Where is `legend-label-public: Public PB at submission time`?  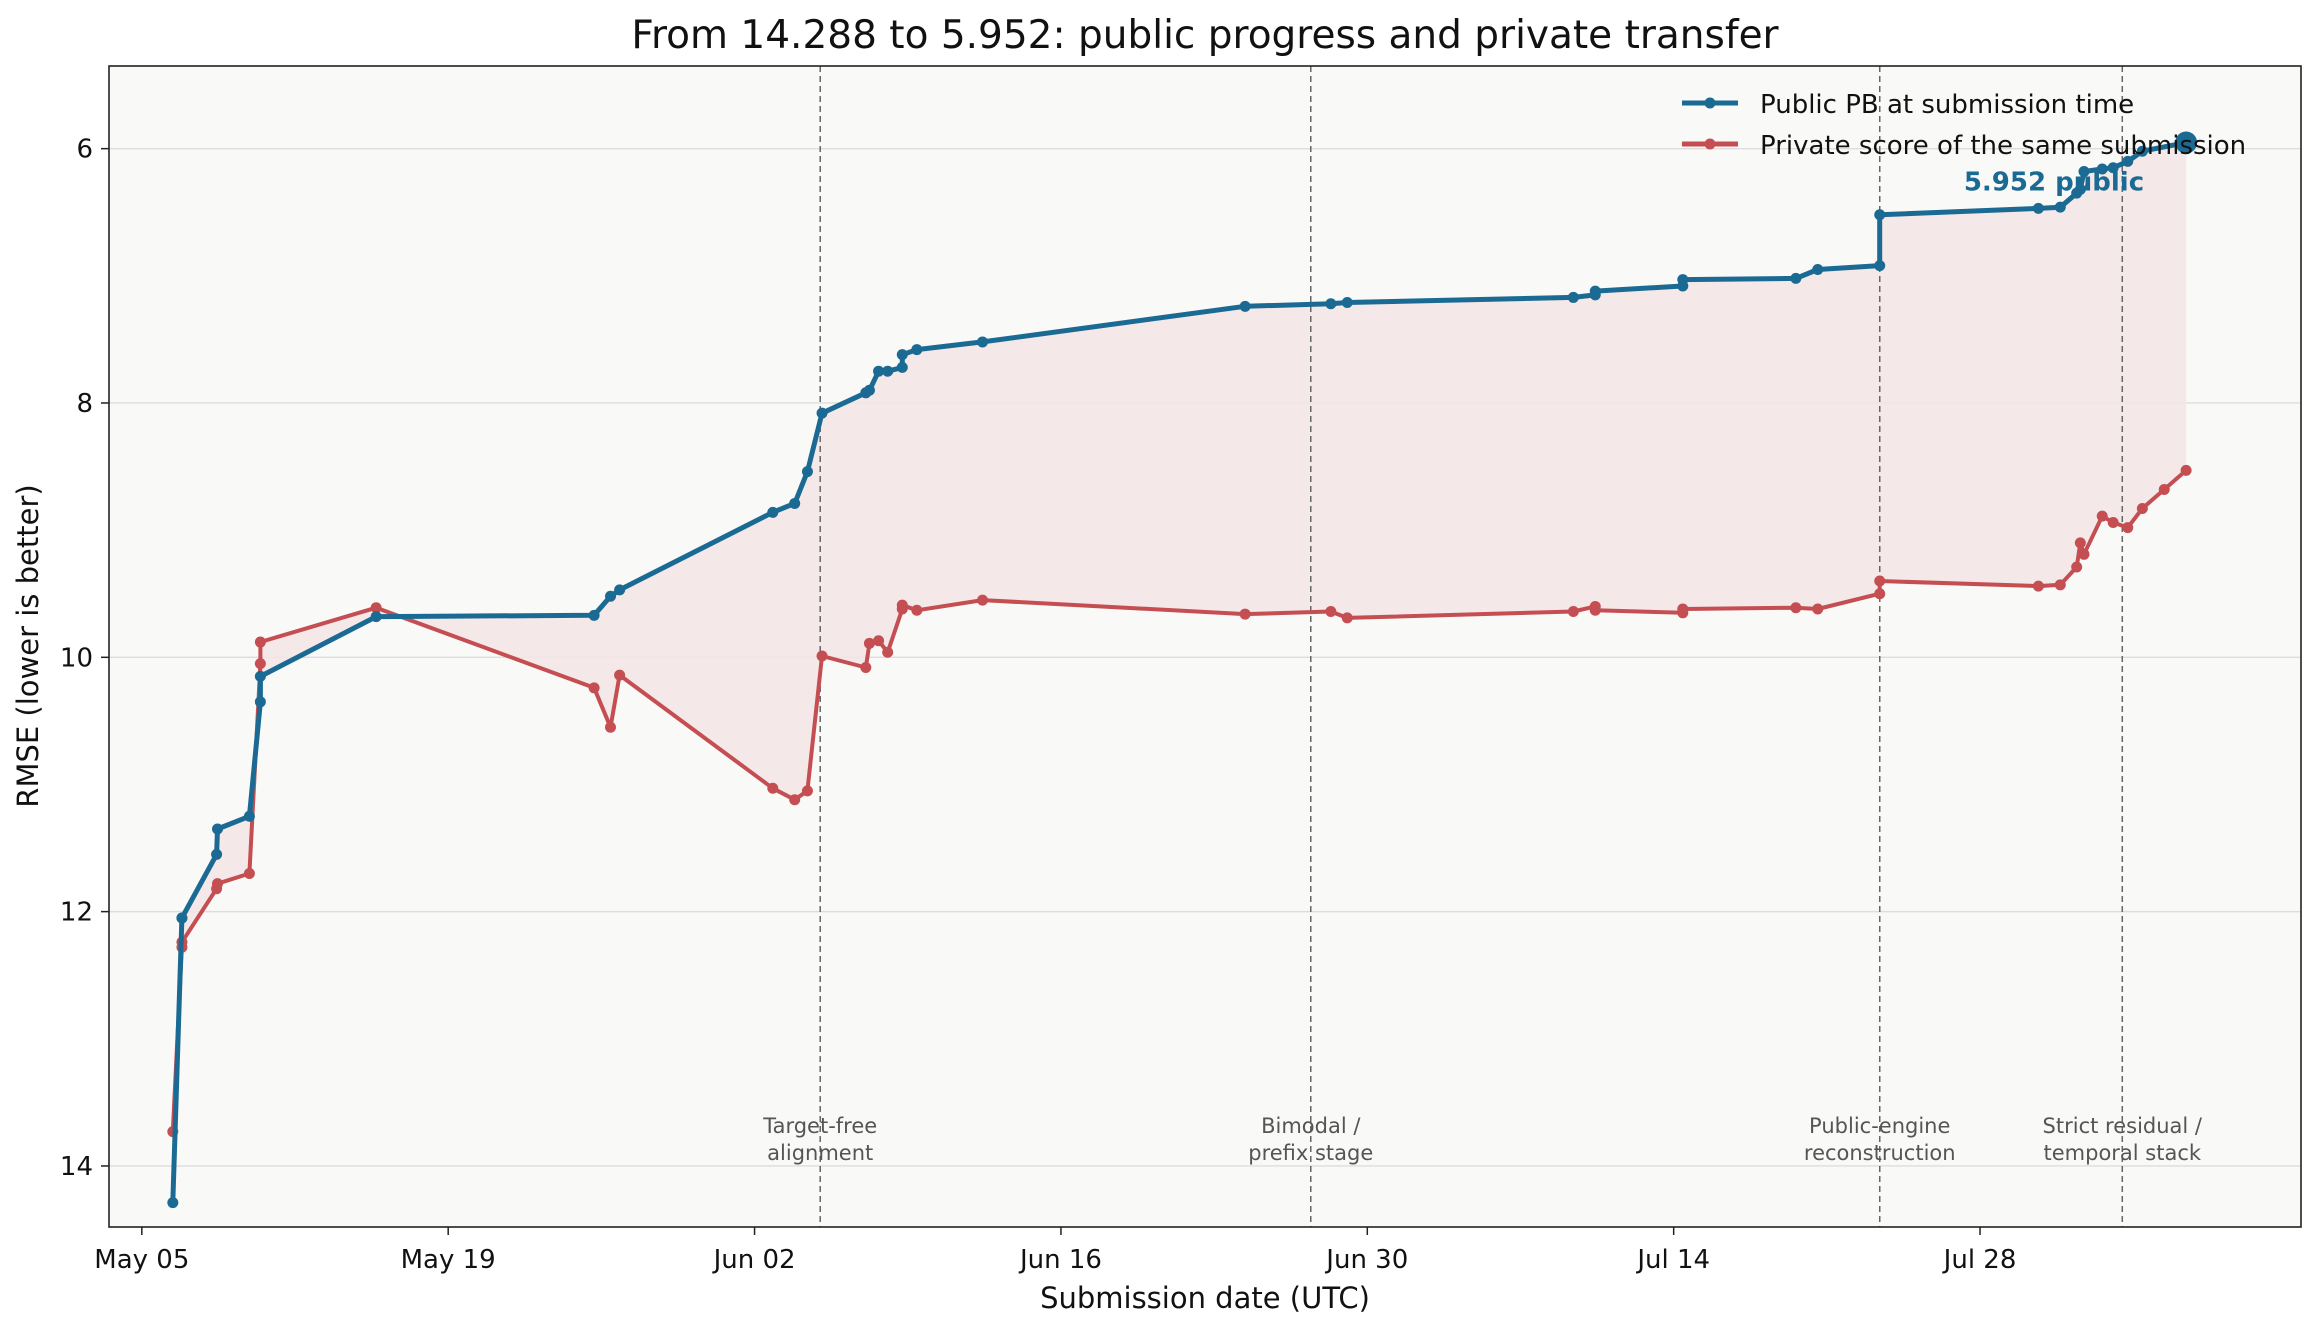 legend-label-public: Public PB at submission time is located at coordinates (1947, 105).